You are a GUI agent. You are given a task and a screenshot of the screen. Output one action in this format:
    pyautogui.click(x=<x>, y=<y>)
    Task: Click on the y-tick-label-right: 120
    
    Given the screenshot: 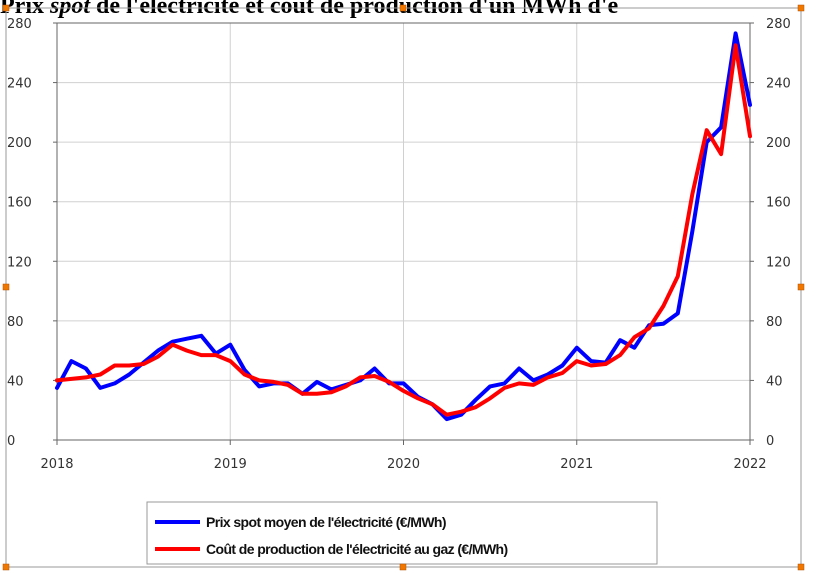 What is the action you would take?
    pyautogui.click(x=778, y=262)
    